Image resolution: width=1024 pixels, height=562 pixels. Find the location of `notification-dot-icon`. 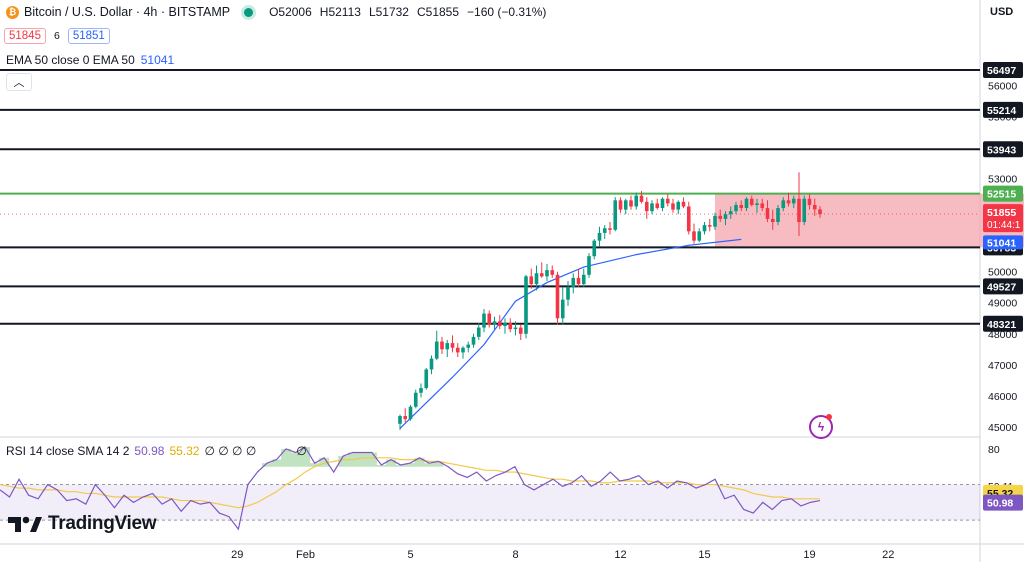

notification-dot-icon is located at coordinates (829, 417).